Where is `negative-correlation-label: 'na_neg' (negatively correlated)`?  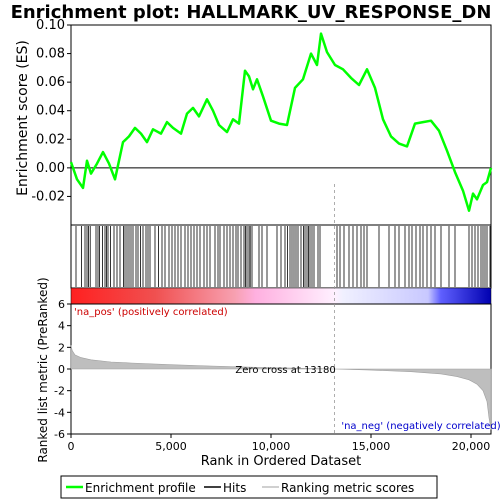 negative-correlation-label: 'na_neg' (negatively correlated) is located at coordinates (420, 426).